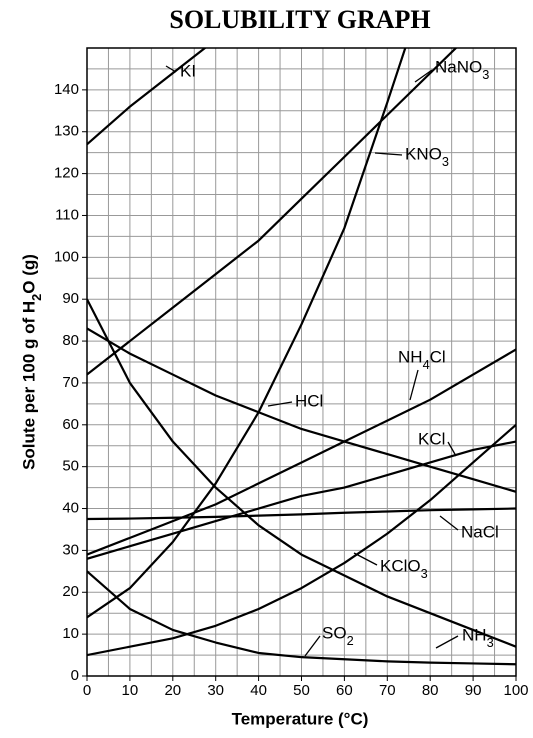  What do you see at coordinates (309, 400) in the screenshot?
I see `series-label: HCl` at bounding box center [309, 400].